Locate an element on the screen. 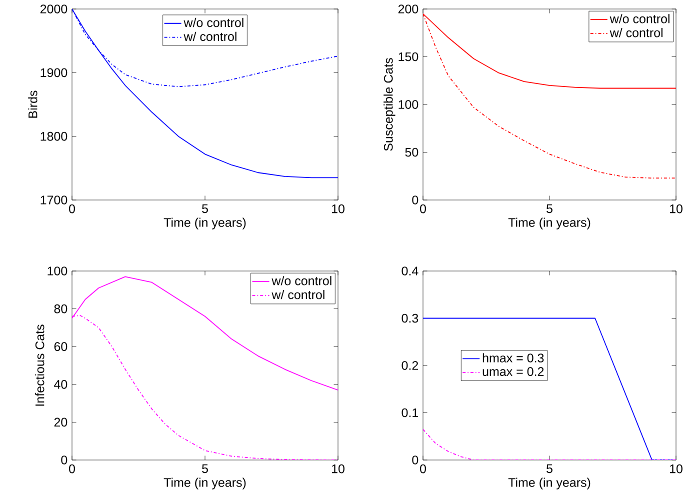  y-tick-label: 0.3 is located at coordinates (410, 318).